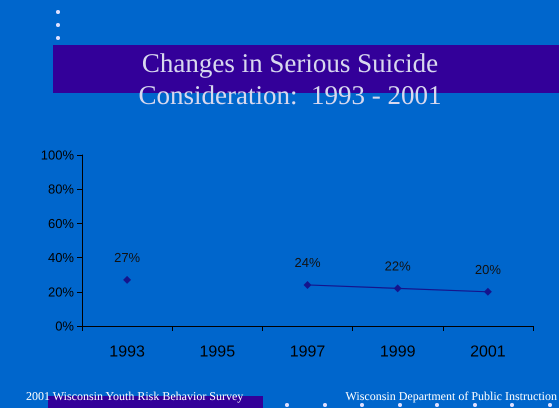  I want to click on data-label: 24%, so click(307, 262).